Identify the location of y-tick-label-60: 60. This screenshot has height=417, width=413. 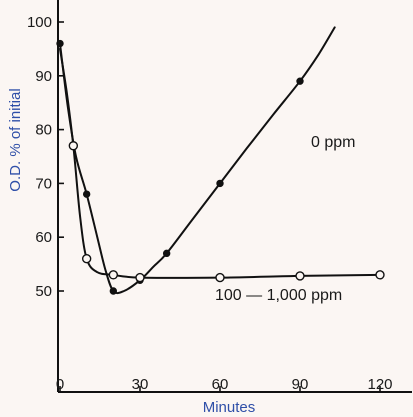
(43, 237).